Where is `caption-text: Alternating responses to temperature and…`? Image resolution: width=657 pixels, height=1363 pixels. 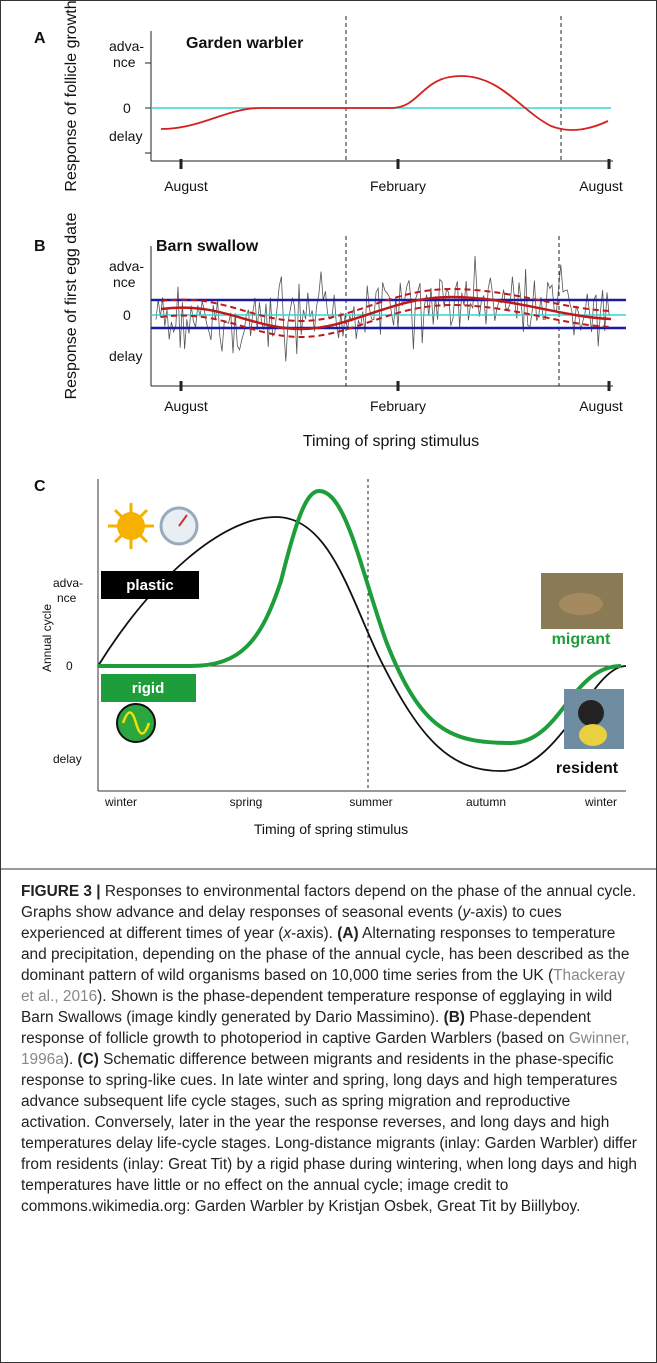
caption-text: Alternating responses to temperature and… is located at coordinates (325, 954).